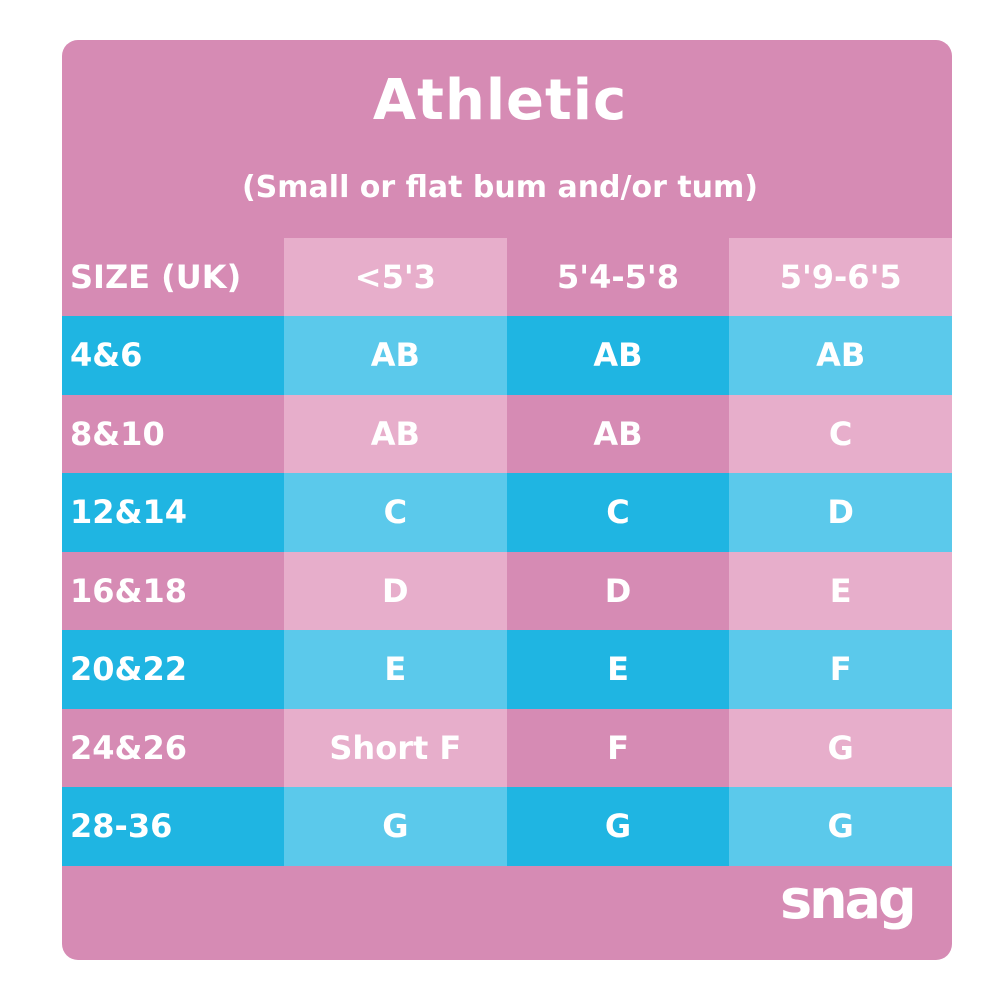 The image size is (1000, 1000). I want to click on size-cell: 24&26, so click(173, 747).